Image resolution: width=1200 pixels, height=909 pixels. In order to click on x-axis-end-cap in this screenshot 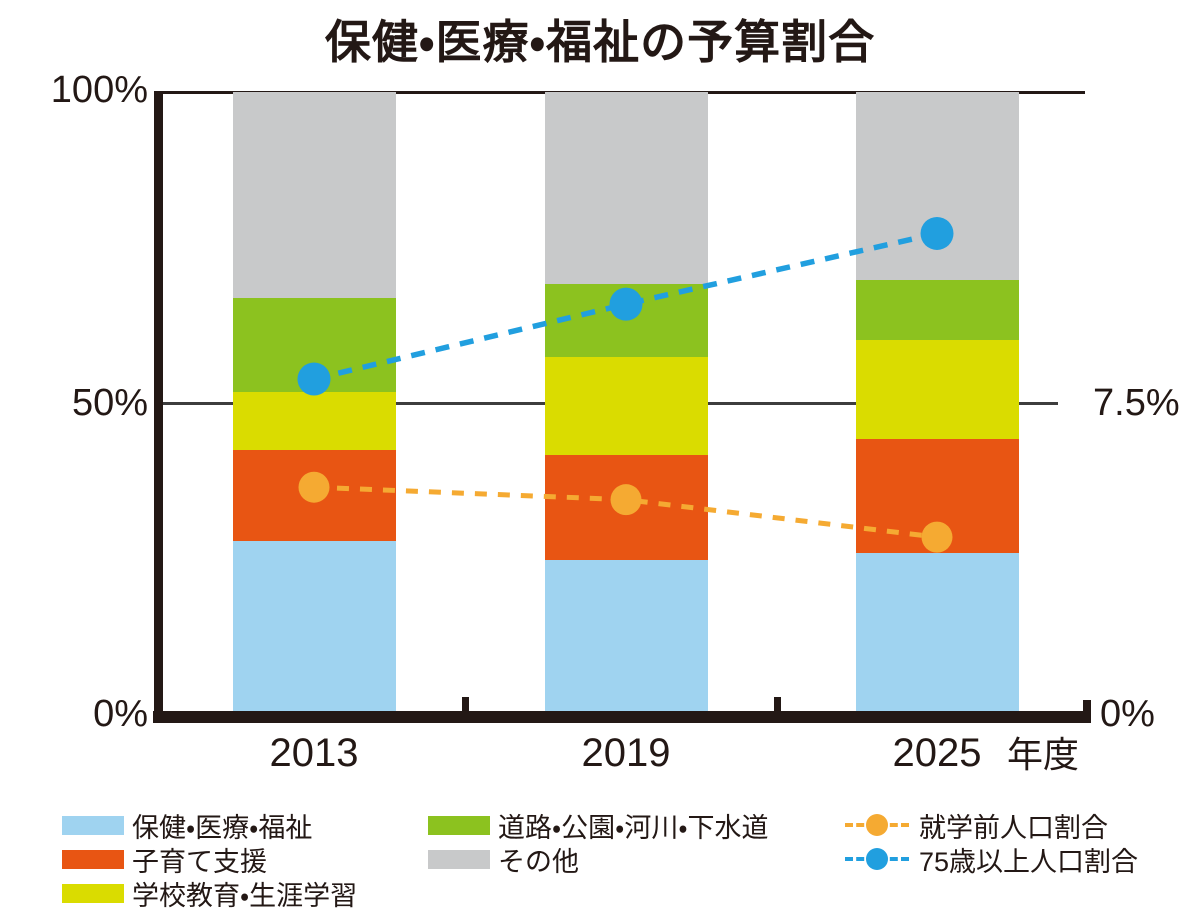, I will do `click(1087, 707)`.